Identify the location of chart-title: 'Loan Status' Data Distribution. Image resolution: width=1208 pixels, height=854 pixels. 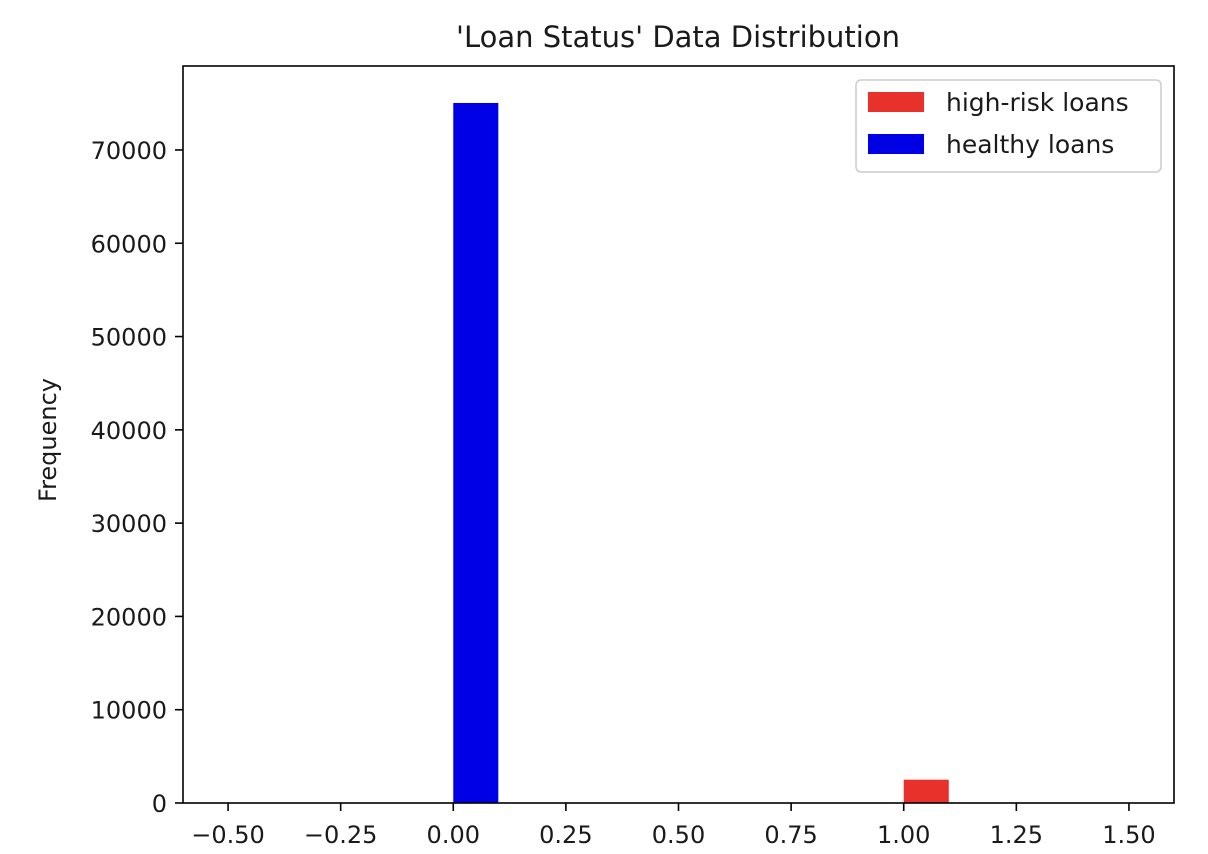
(678, 37).